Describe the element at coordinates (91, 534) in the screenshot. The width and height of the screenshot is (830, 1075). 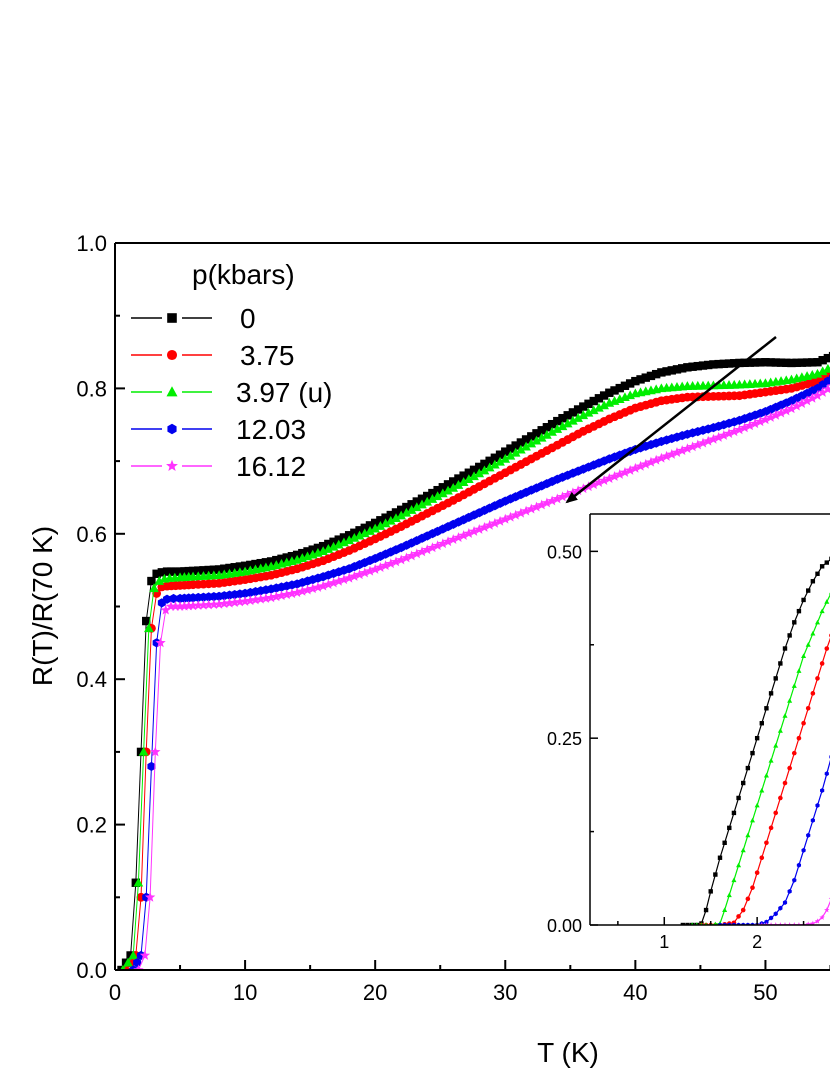
I see `y-tick-label-3: 0.6` at that location.